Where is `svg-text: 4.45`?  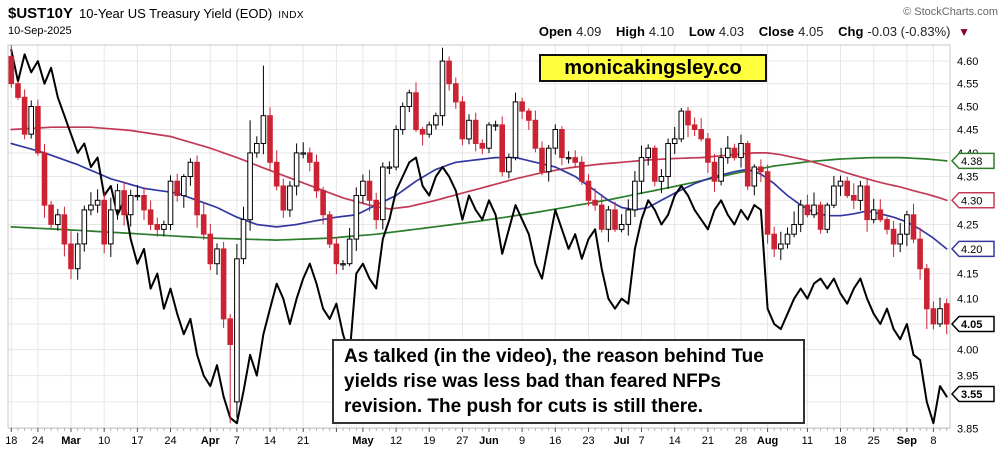
svg-text: 4.45 is located at coordinates (967, 131).